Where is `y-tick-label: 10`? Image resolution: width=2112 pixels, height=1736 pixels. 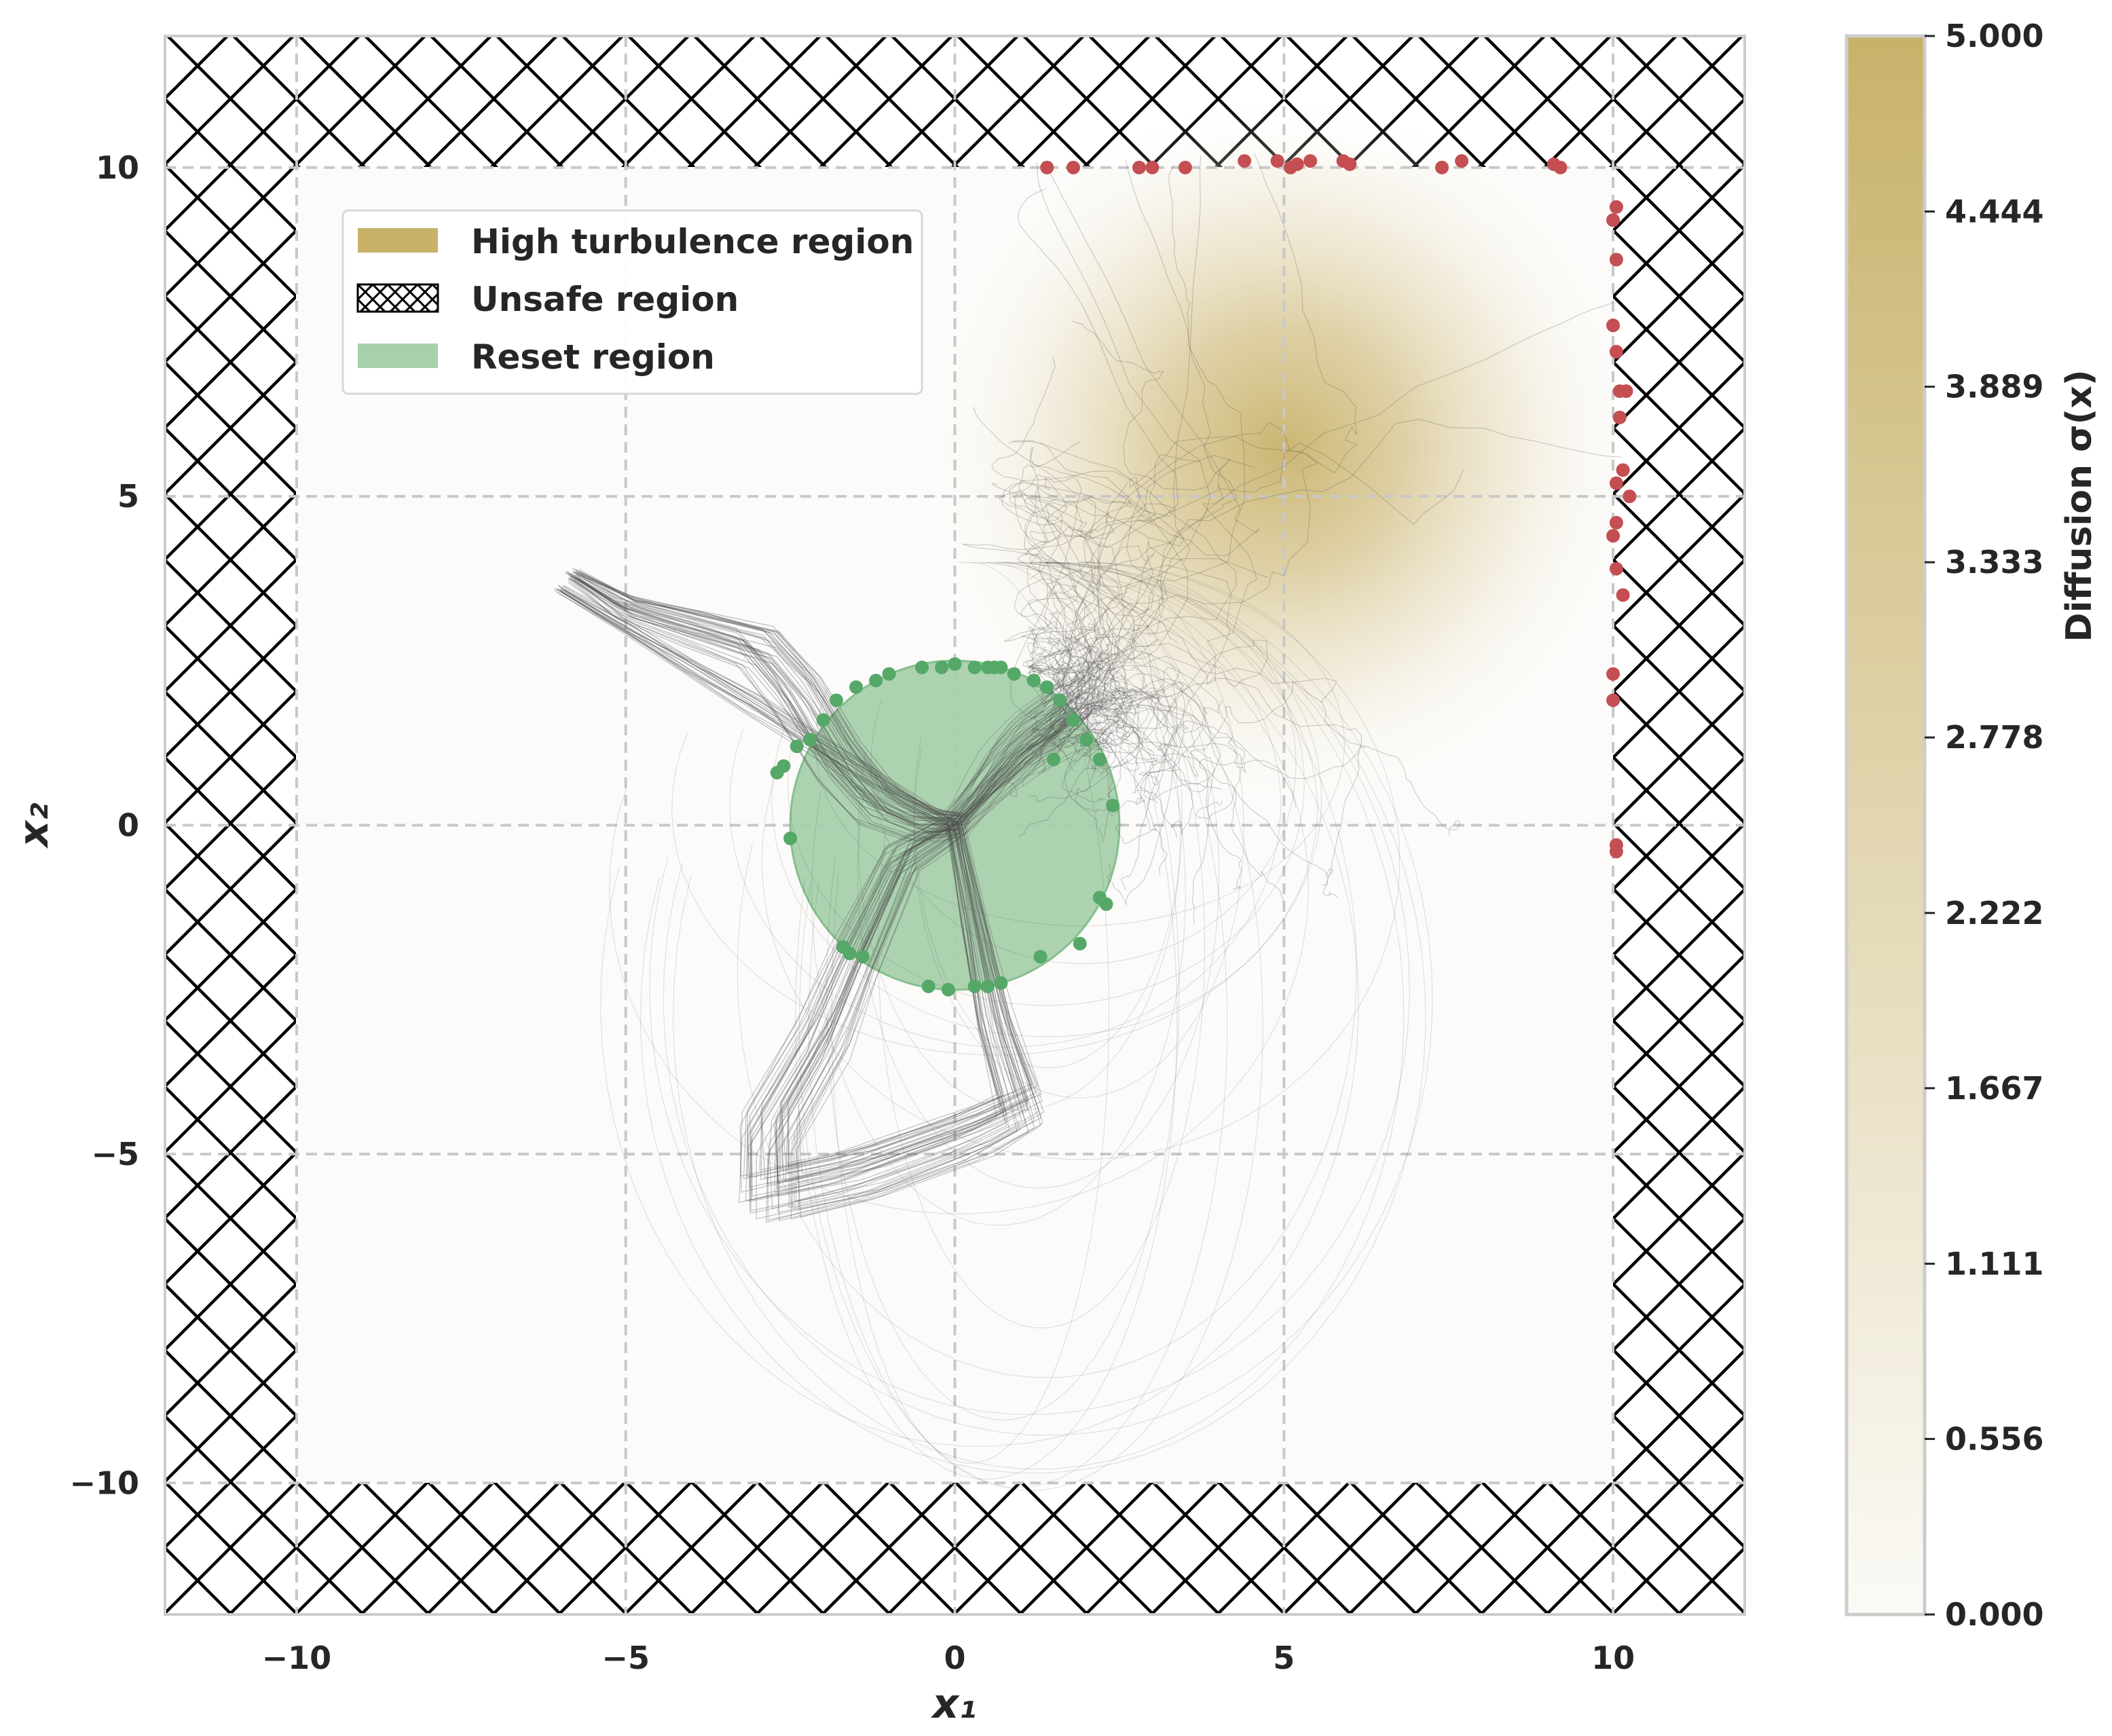
y-tick-label: 10 is located at coordinates (117, 168).